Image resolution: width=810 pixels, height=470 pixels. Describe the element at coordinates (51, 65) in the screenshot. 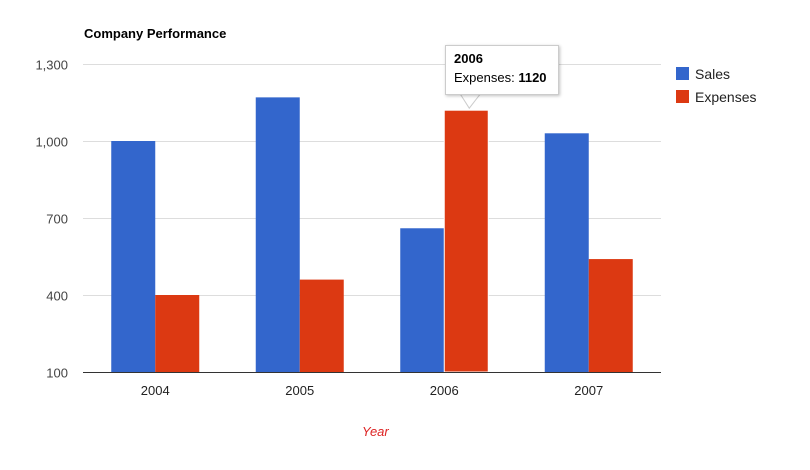

I see `y-tick-label: 1,300` at that location.